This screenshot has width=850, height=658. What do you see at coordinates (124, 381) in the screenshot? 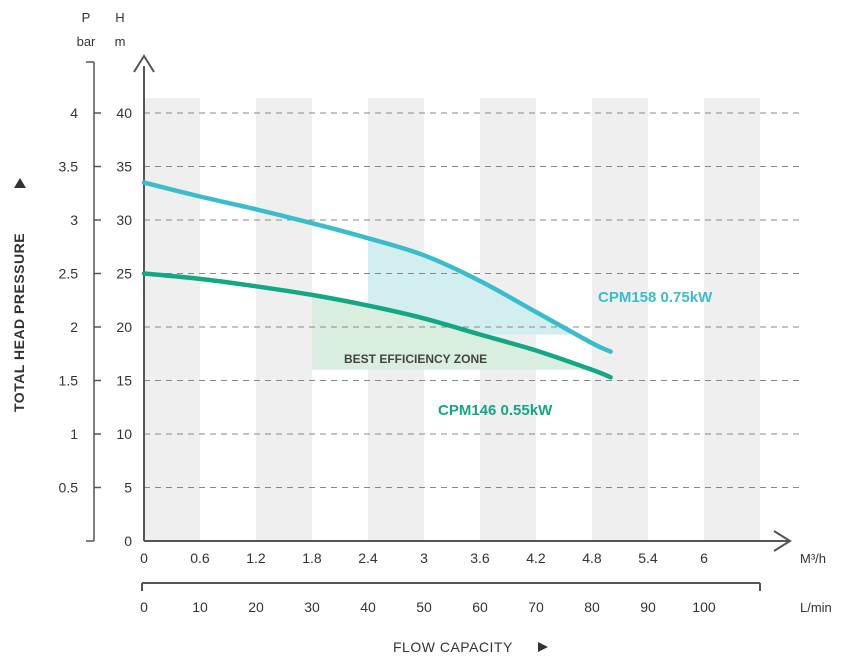
I see `y-tick-label-head: 15` at bounding box center [124, 381].